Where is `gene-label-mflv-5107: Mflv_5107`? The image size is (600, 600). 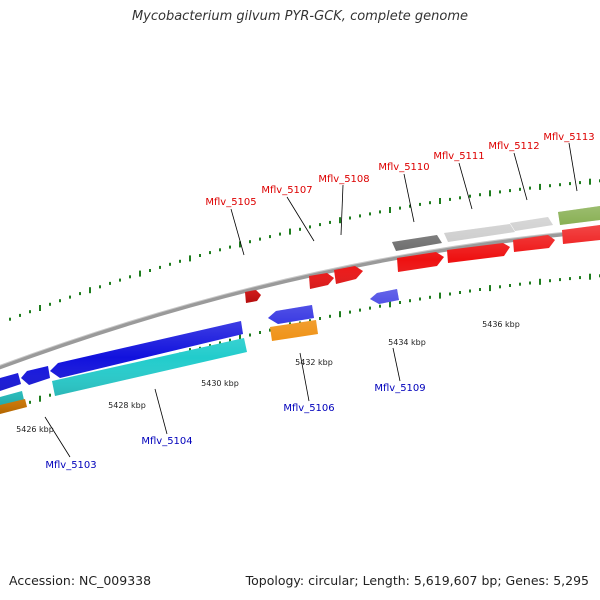 gene-label-mflv-5107: Mflv_5107 is located at coordinates (286, 190).